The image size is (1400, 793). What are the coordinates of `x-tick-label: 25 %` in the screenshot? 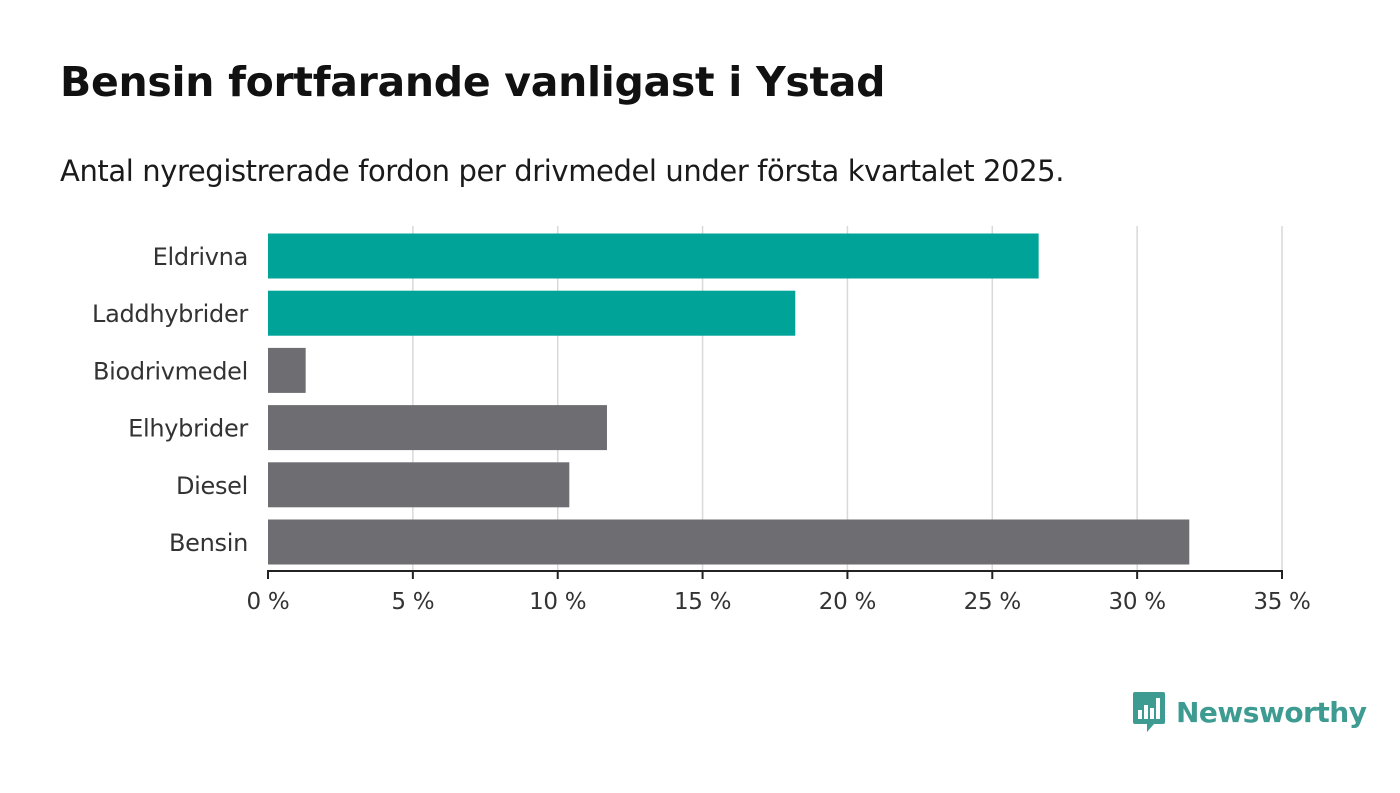 It's located at (992, 602).